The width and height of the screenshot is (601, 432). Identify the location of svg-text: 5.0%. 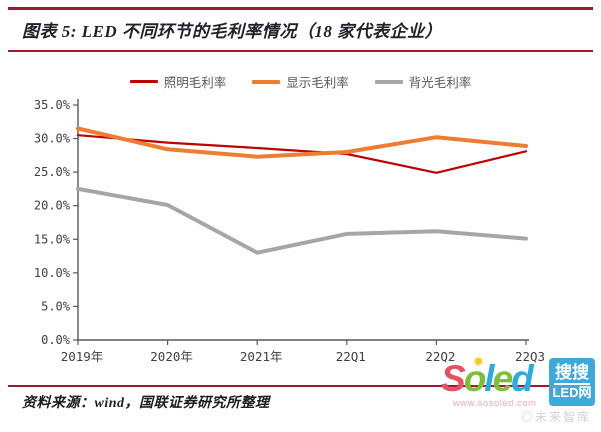
(56, 306).